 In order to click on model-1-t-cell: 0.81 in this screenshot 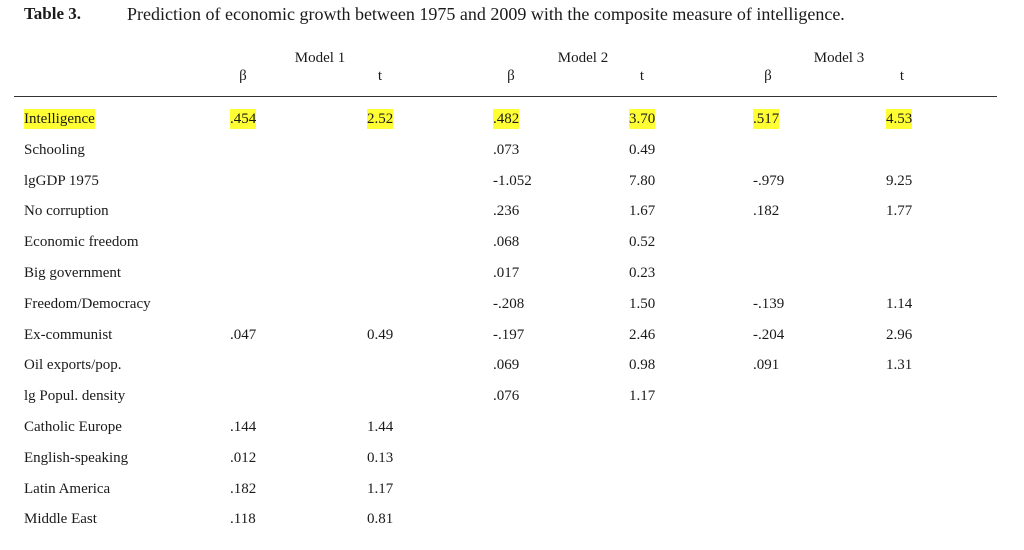, I will do `click(380, 519)`.